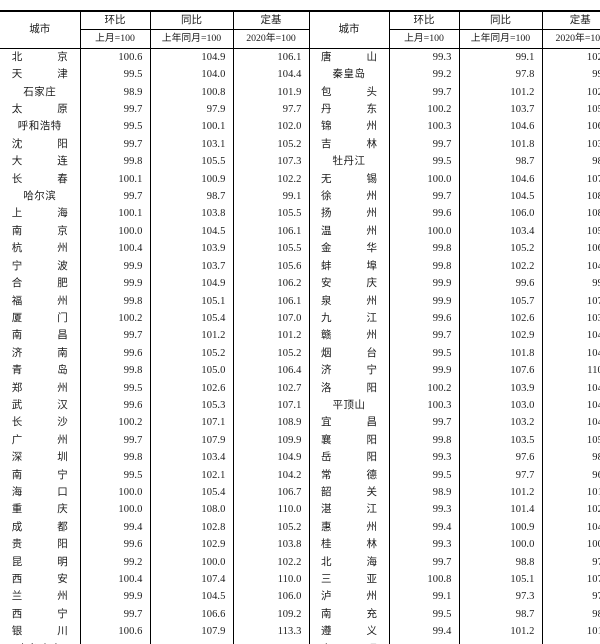 Image resolution: width=600 pixels, height=644 pixels. What do you see at coordinates (191, 458) in the screenshot?
I see `cell-yoy-left: 103.4` at bounding box center [191, 458].